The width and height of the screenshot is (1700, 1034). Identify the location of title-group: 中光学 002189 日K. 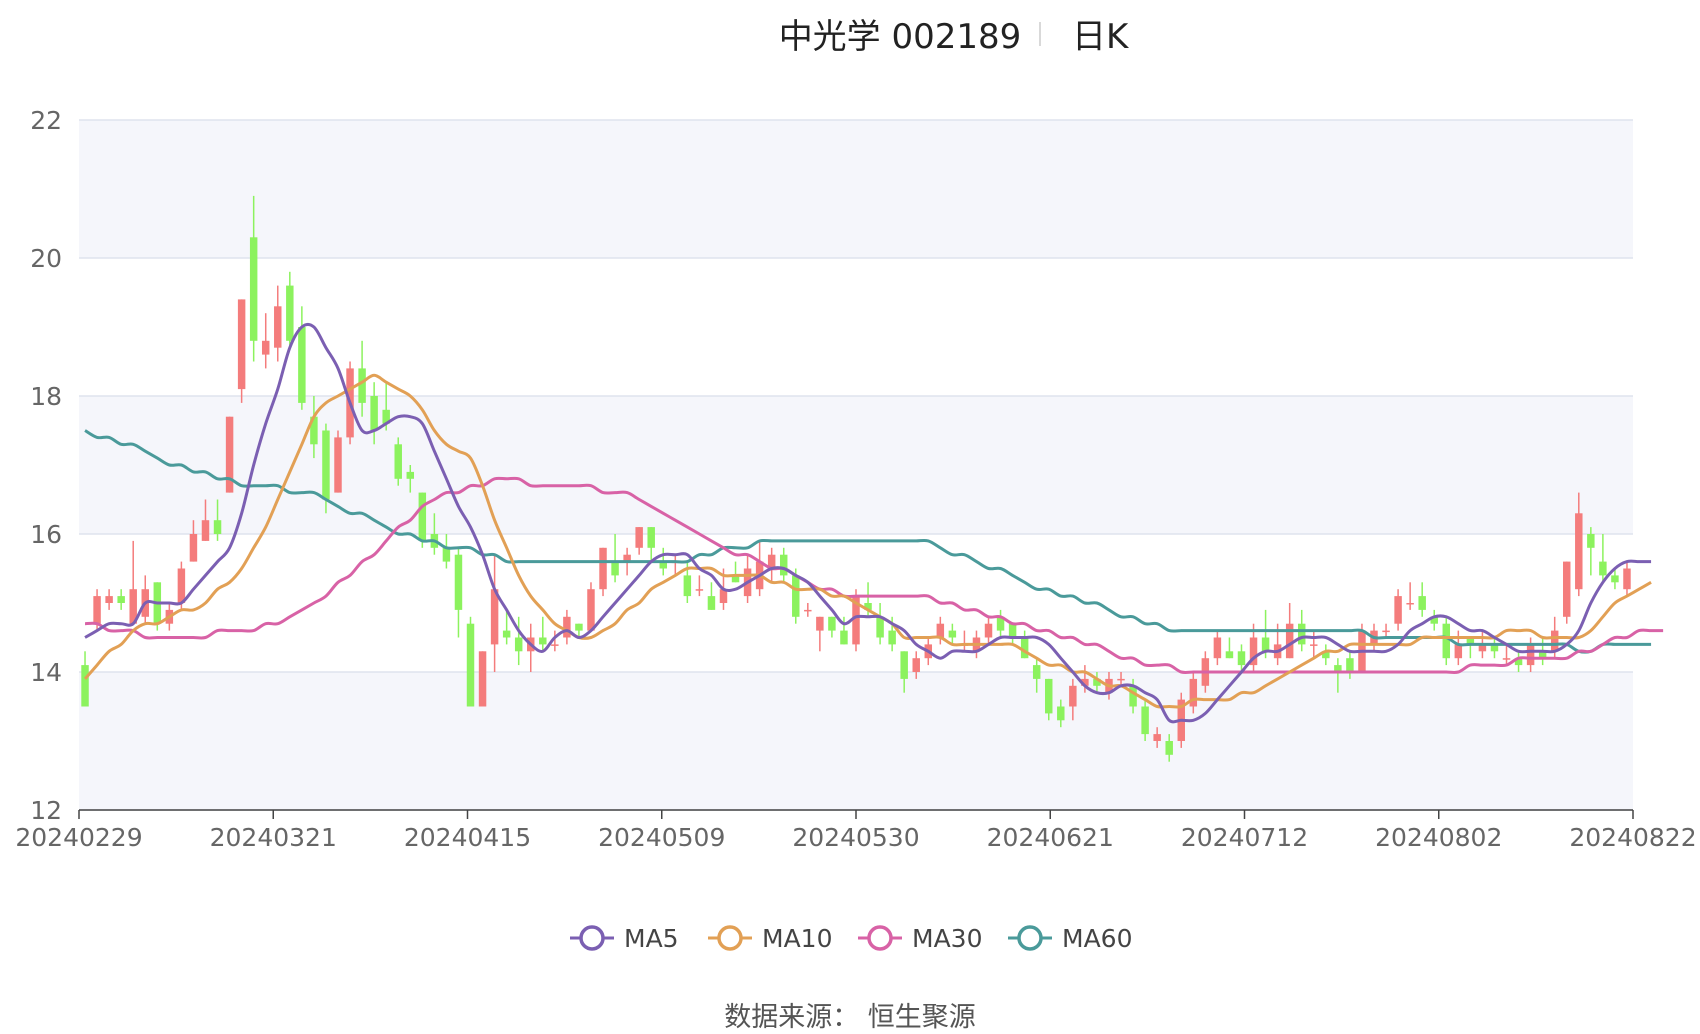
(954, 37).